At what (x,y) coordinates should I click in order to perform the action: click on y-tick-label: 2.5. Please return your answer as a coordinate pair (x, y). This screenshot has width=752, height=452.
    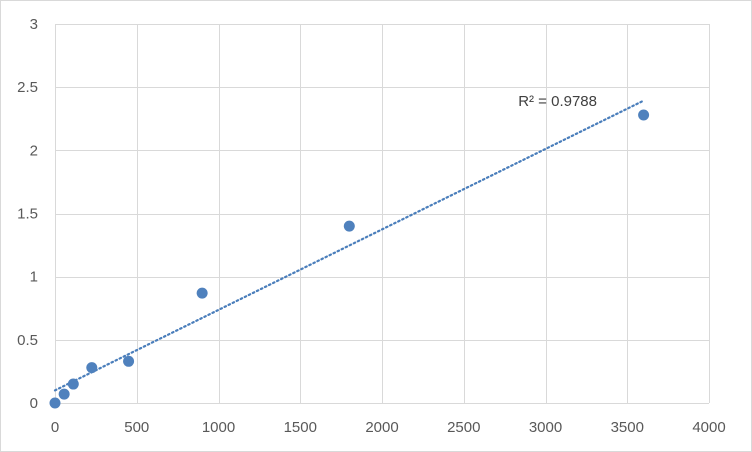
    Looking at the image, I should click on (27, 87).